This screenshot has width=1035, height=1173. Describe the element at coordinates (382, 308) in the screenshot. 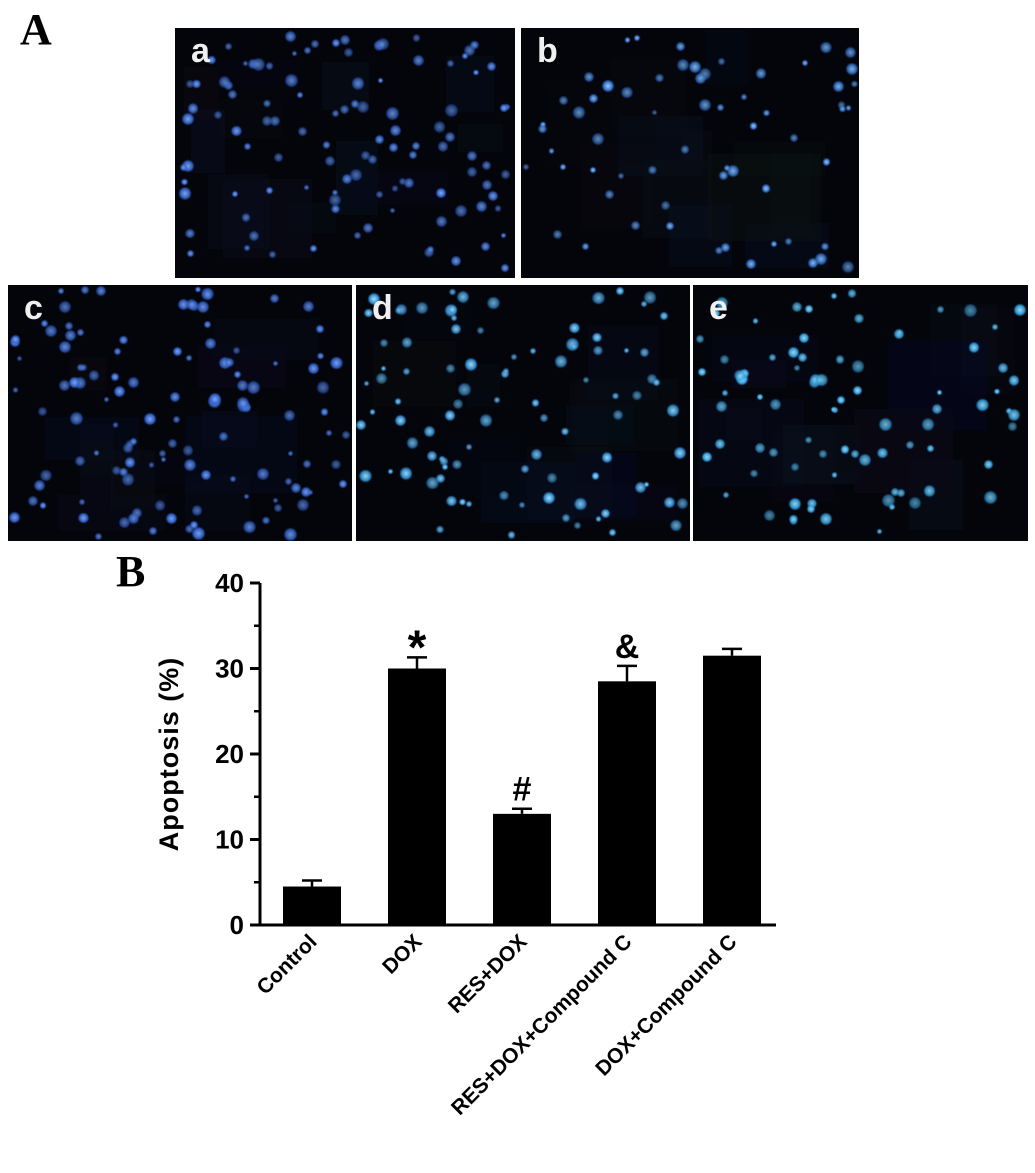

I see `micrograph-d-label: d` at that location.